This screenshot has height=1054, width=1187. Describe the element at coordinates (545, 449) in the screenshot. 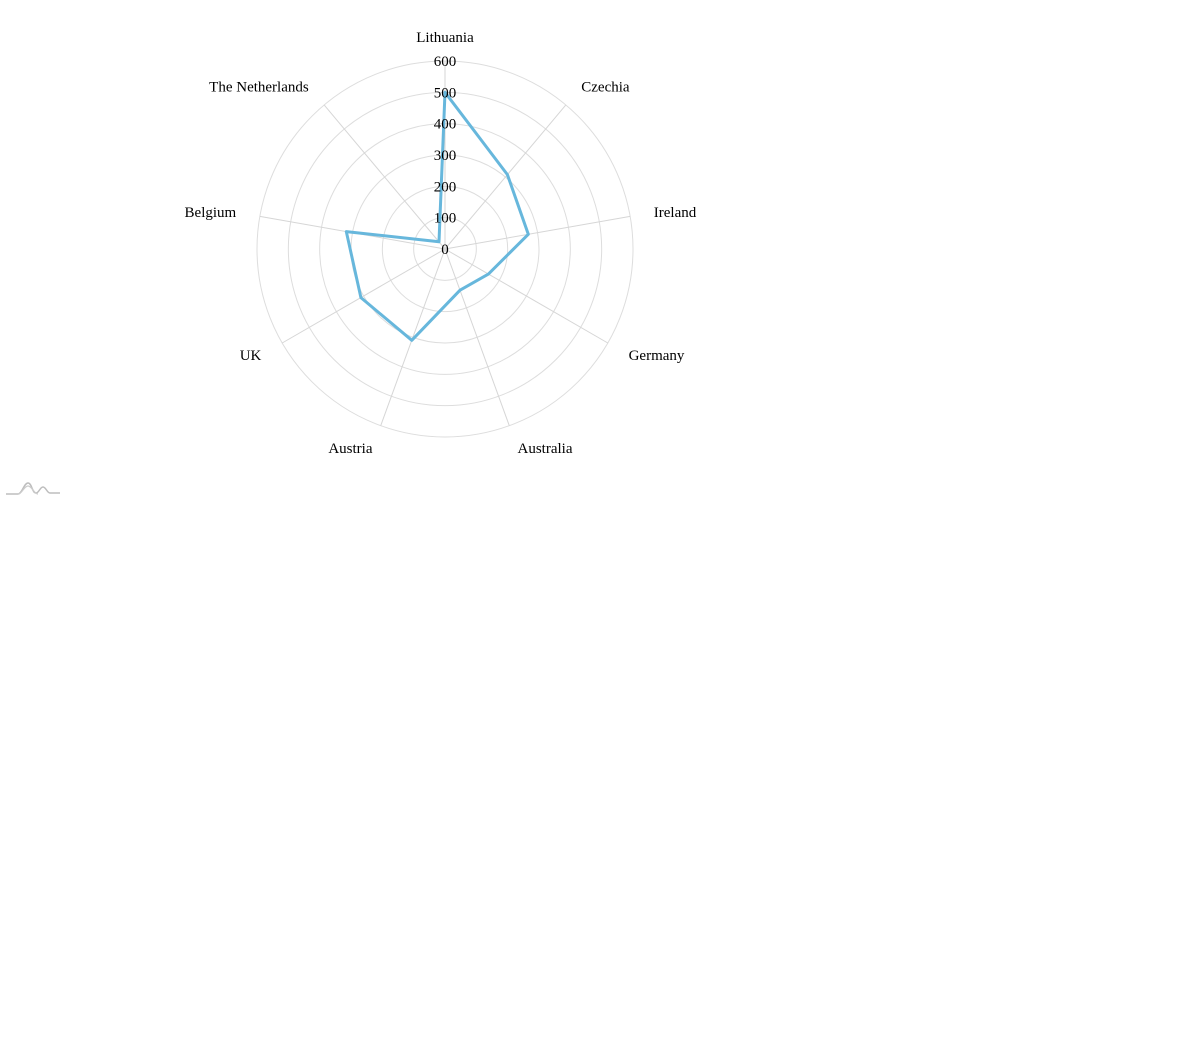

I see `category-label: Australia` at that location.